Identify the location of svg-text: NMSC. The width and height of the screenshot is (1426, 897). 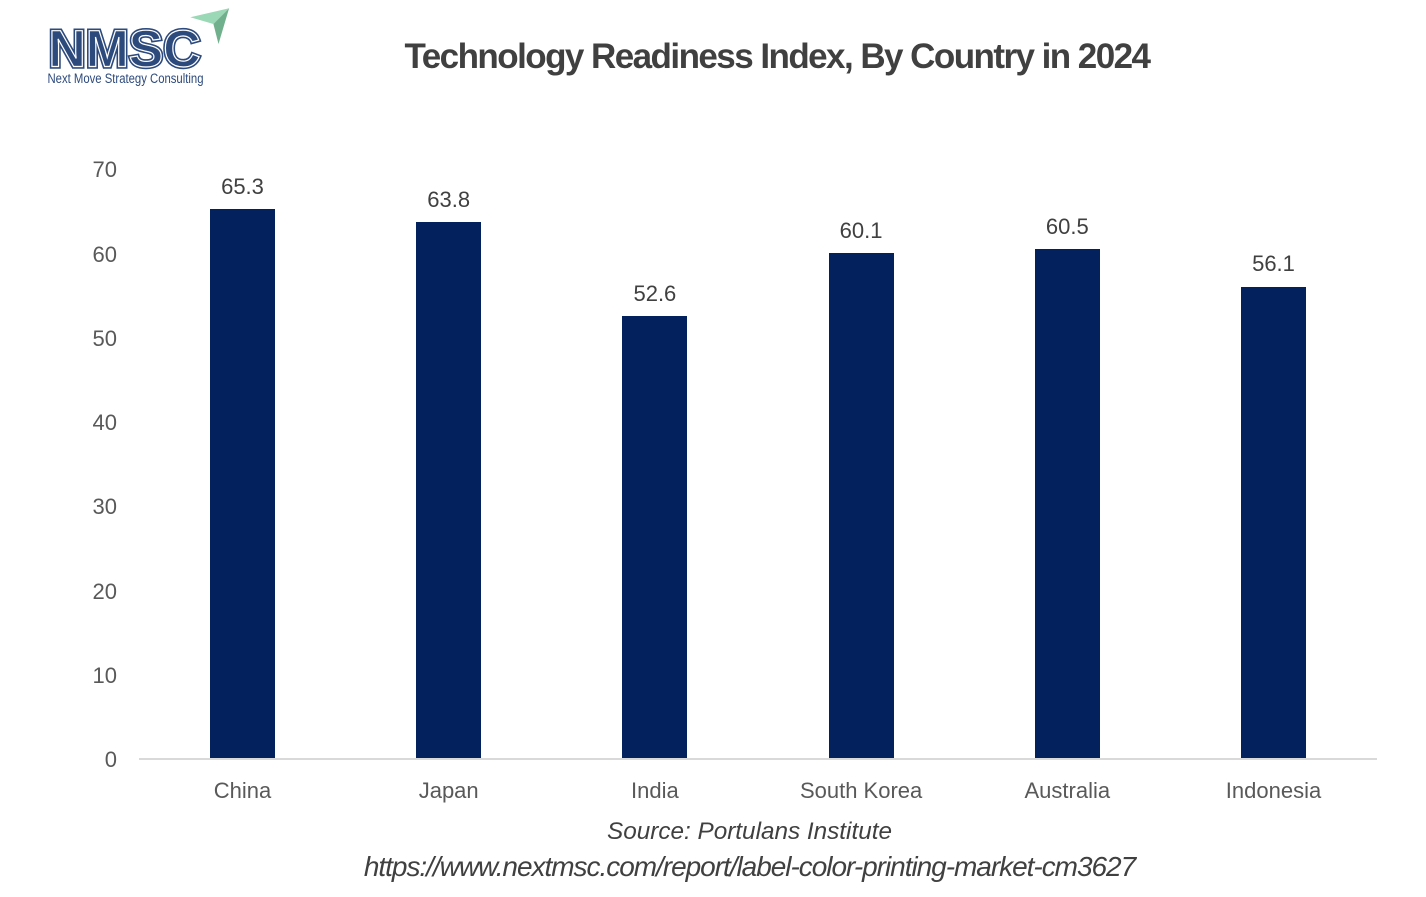
(125, 49).